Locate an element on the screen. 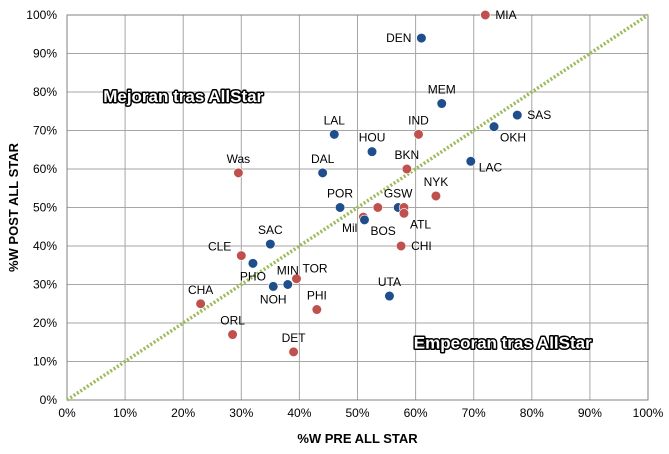  y-tick-label: 20% is located at coordinates (45, 323).